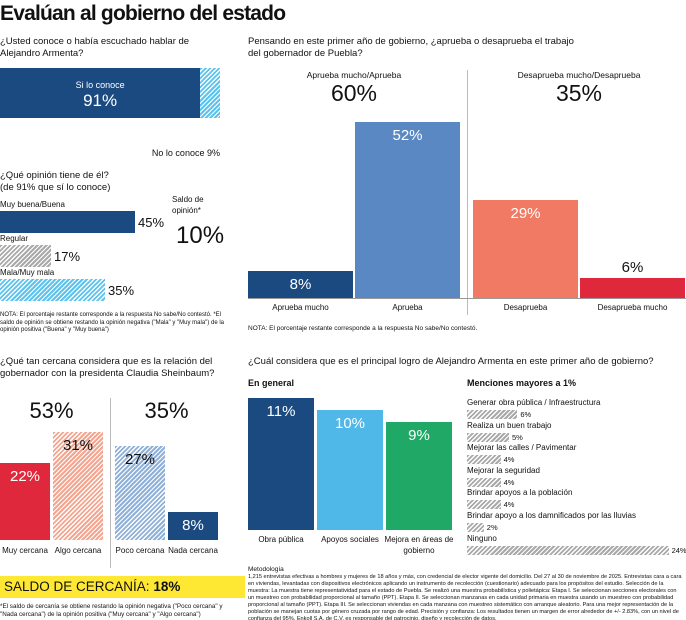 This screenshot has height=620, width=686. Describe the element at coordinates (51, 410) in the screenshot. I see `group-total: 53%` at that location.